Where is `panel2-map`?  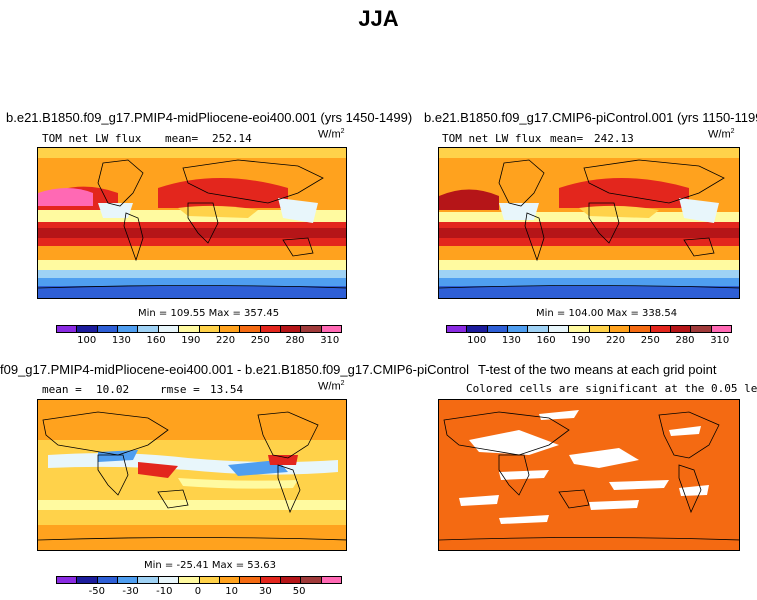 panel2-map is located at coordinates (589, 223).